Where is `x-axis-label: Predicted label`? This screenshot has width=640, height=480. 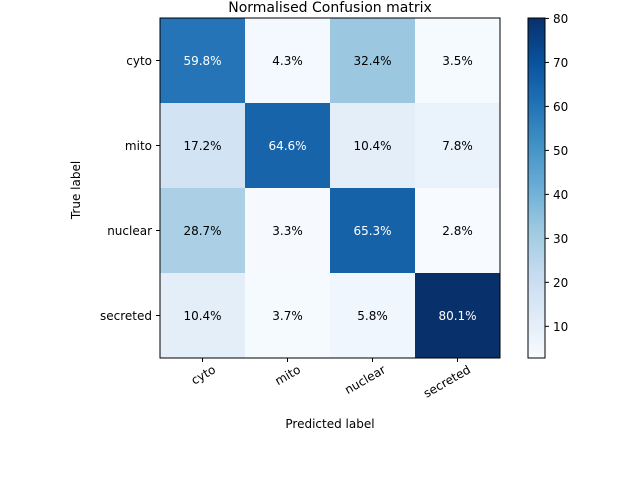 x-axis-label: Predicted label is located at coordinates (329, 424).